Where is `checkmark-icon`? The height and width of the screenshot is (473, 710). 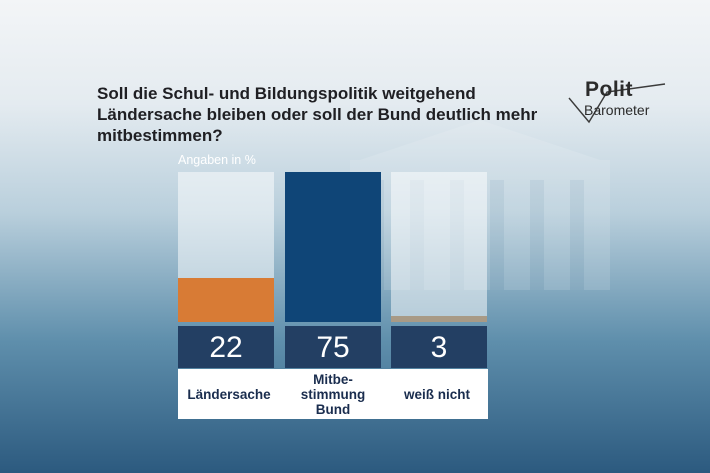 checkmark-icon is located at coordinates (617, 103).